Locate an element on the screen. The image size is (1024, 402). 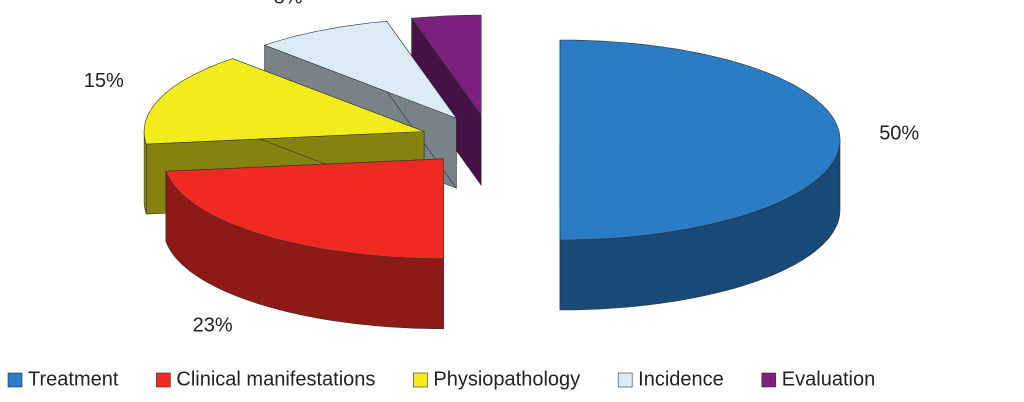
value-label: 50% is located at coordinates (899, 133).